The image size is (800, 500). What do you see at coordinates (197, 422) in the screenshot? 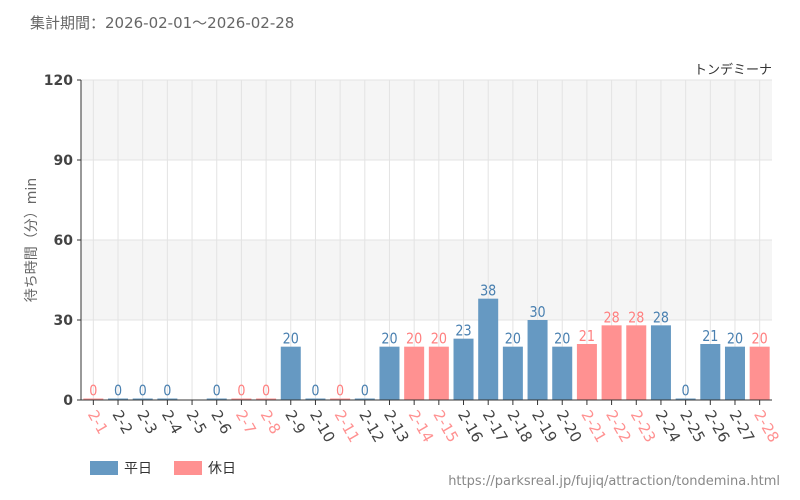
I see `x-tick-label: 2-5` at bounding box center [197, 422].